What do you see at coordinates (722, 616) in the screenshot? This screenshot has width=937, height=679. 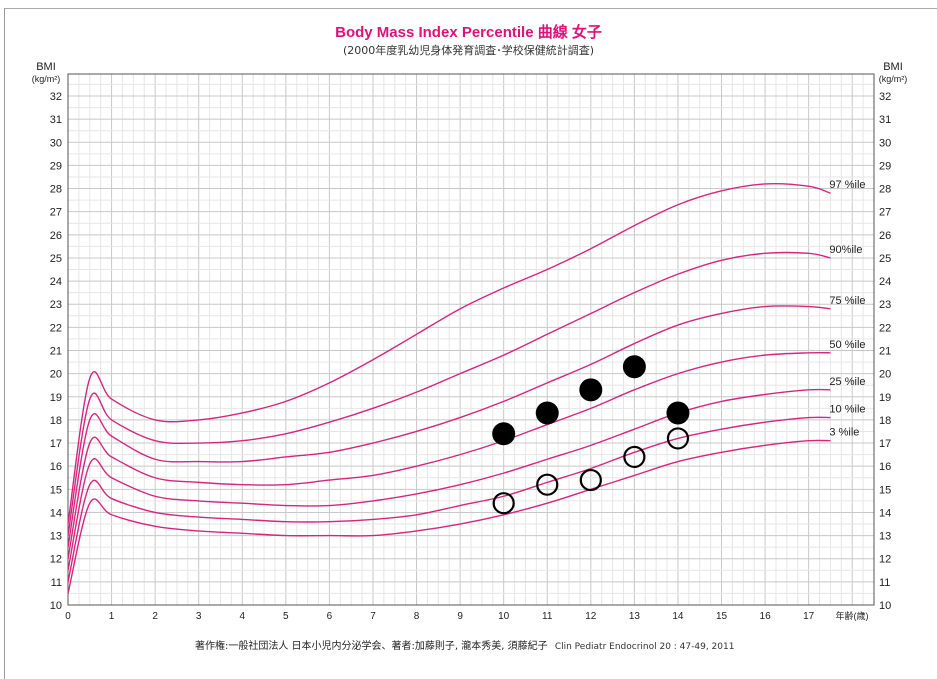 I see `x-tick-label: 15` at bounding box center [722, 616].